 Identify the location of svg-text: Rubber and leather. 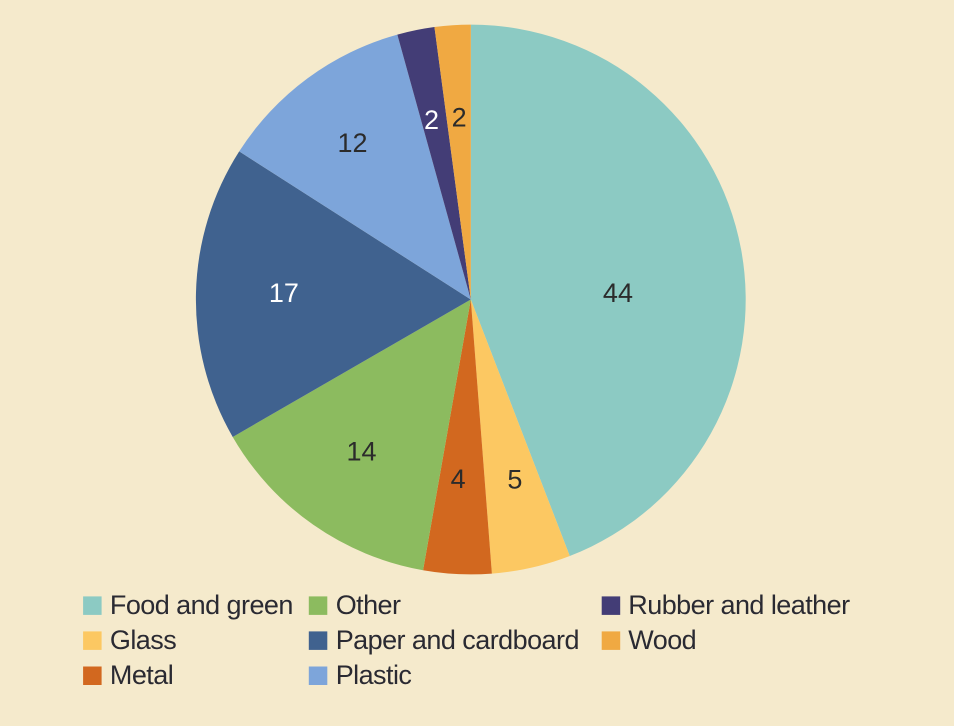
(739, 605).